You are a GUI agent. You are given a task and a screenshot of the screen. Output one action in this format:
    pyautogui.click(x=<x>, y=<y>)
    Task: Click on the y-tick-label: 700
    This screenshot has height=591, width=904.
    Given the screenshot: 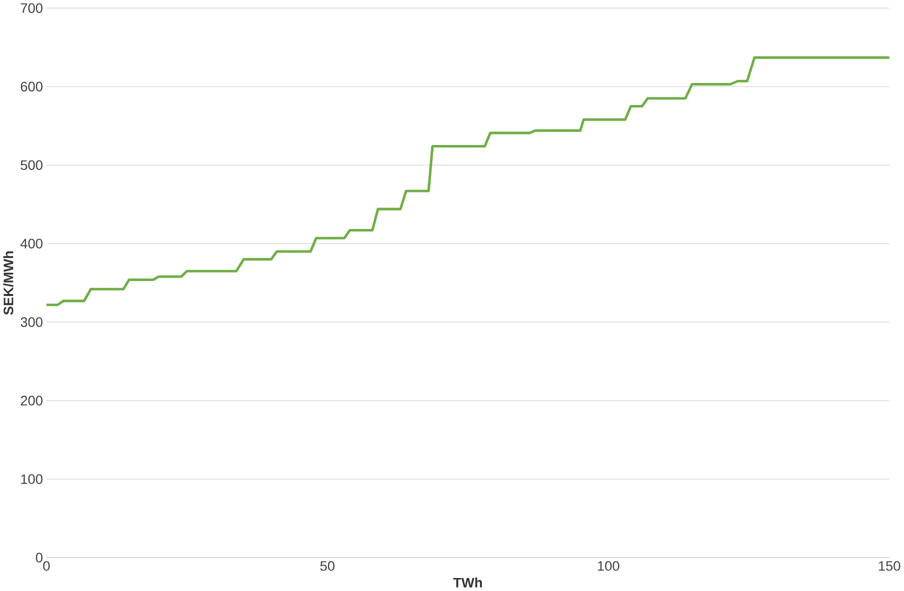 What is the action you would take?
    pyautogui.click(x=31, y=8)
    